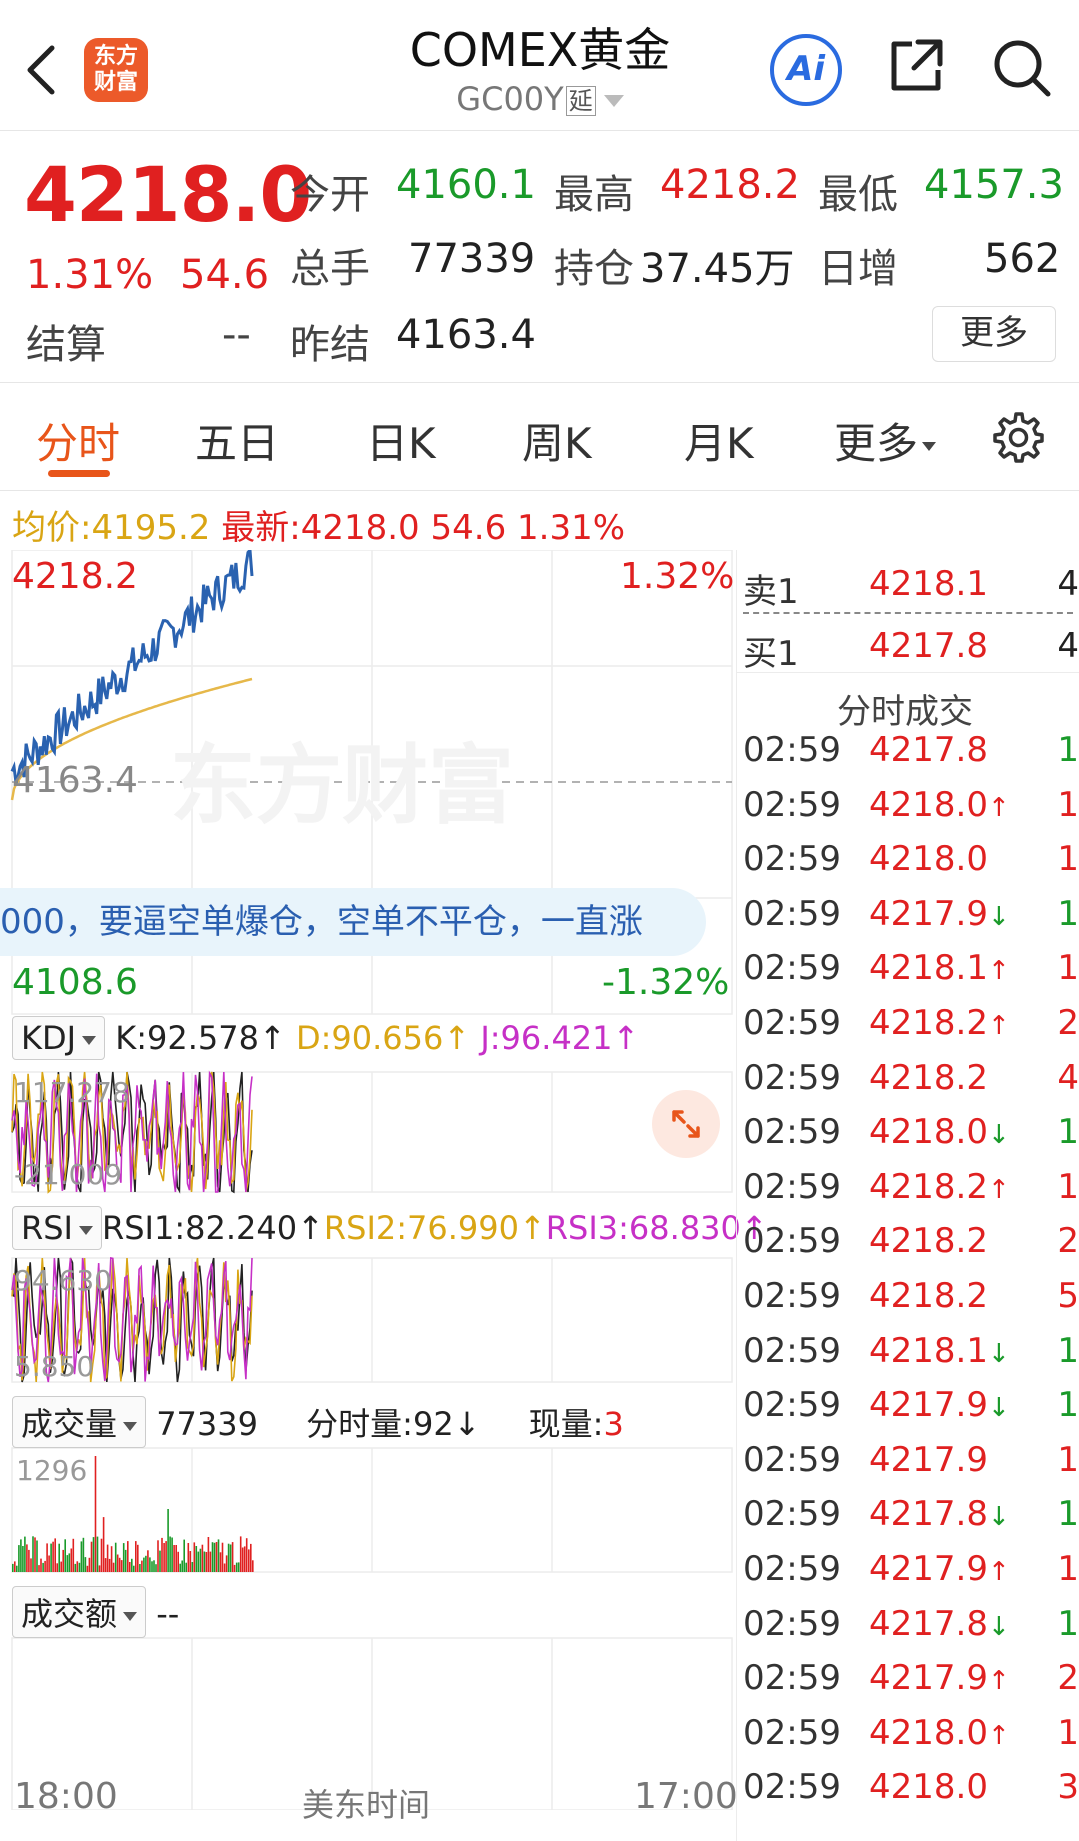 The image size is (1079, 1841). Describe the element at coordinates (225, 275) in the screenshot. I see `change-amount: 54.6` at that location.